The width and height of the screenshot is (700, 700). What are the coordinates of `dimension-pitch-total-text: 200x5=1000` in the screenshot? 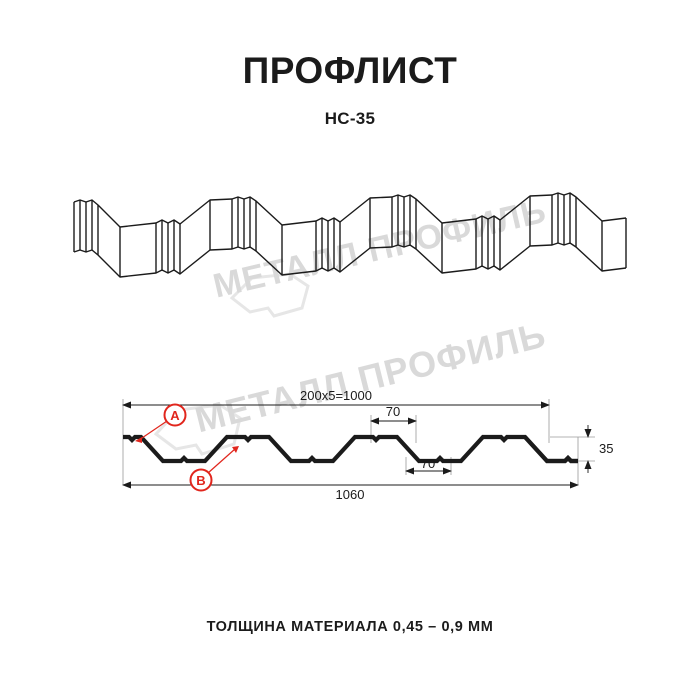 It's located at (336, 395).